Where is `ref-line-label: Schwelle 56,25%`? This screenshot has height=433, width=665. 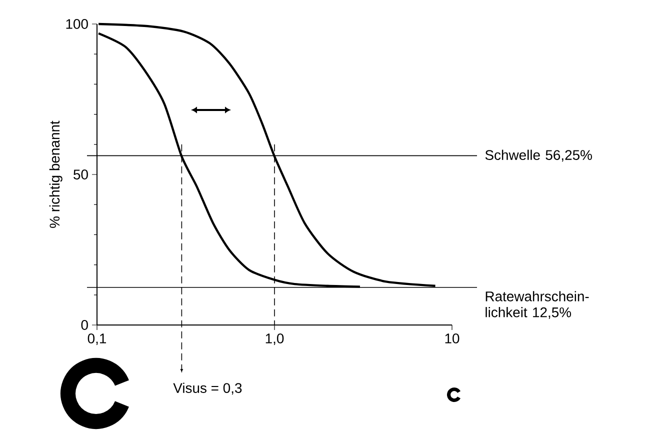 ref-line-label: Schwelle 56,25% is located at coordinates (538, 156).